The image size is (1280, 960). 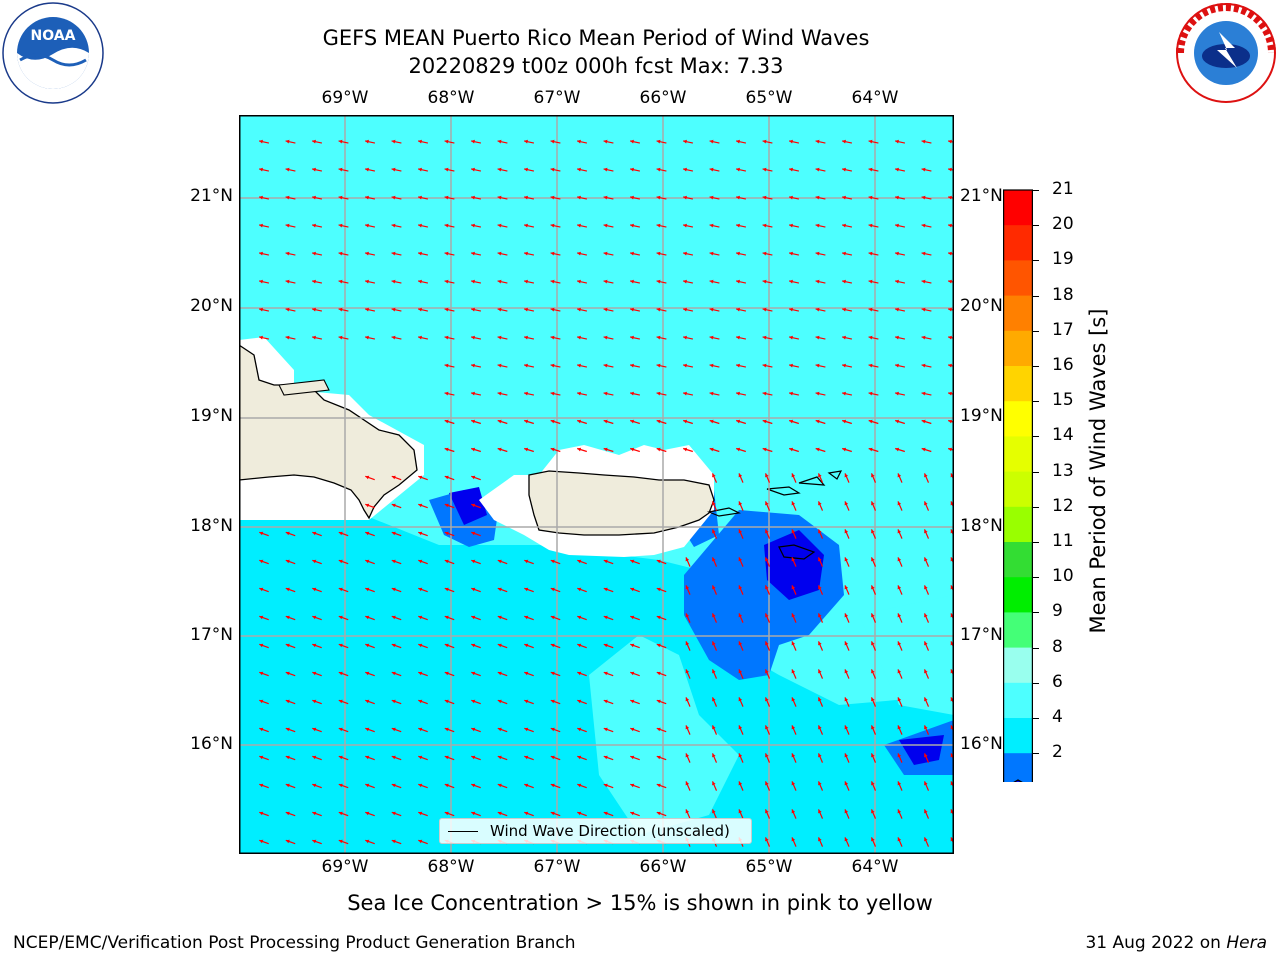 I want to click on colorbar, so click(x=1018, y=485).